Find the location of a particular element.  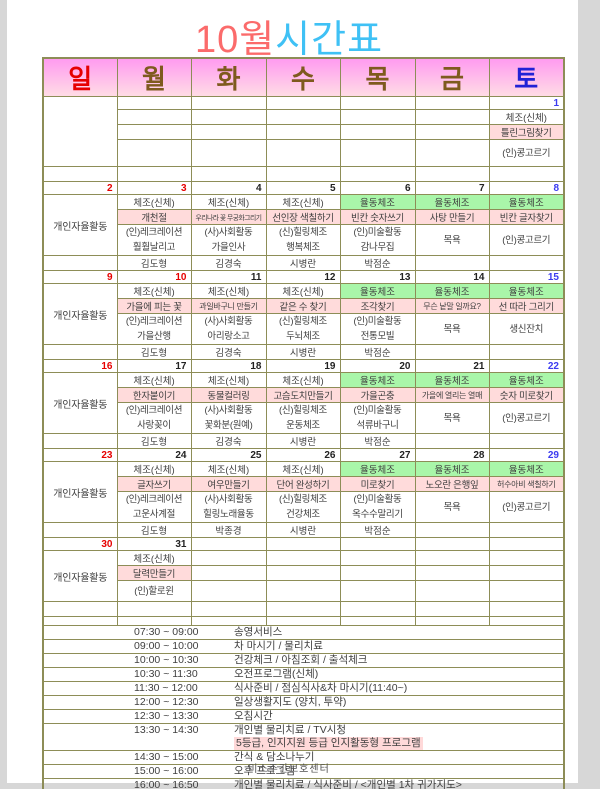

spacer-cell is located at coordinates (80, 621).